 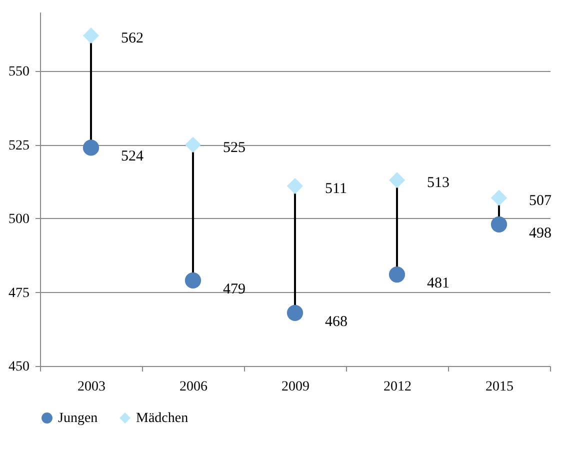 I want to click on data-label: 511, so click(x=336, y=189).